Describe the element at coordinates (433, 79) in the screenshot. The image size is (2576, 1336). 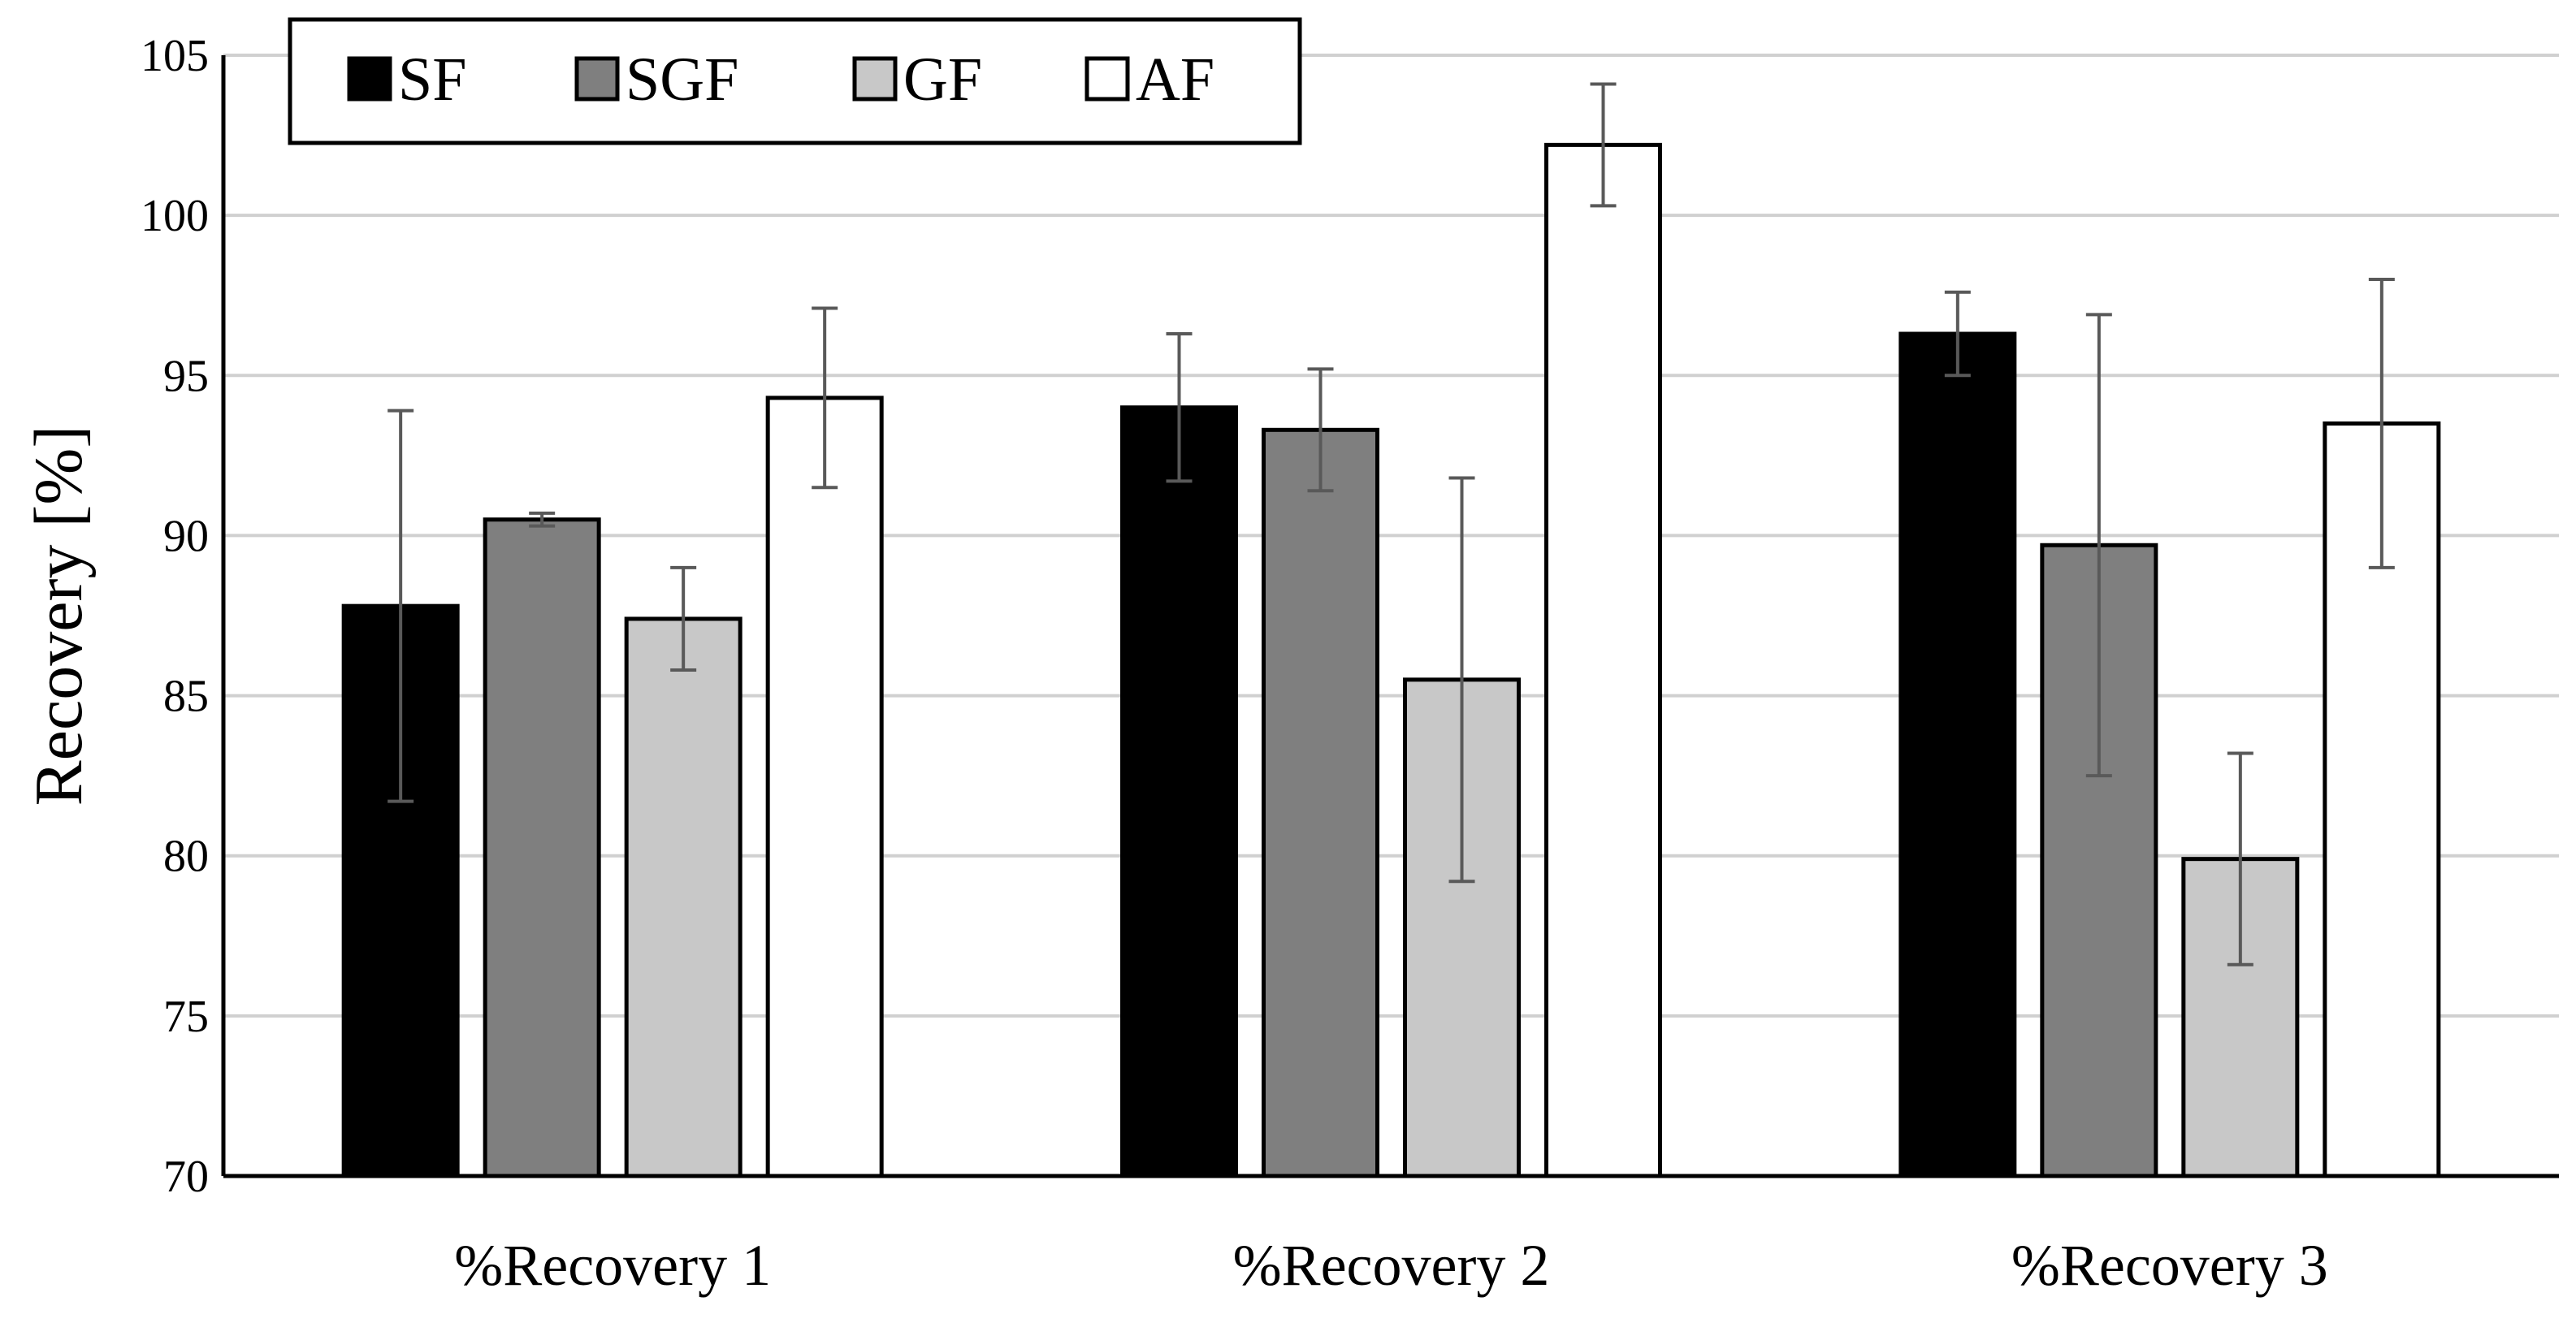
I see `legend-label: SF` at that location.